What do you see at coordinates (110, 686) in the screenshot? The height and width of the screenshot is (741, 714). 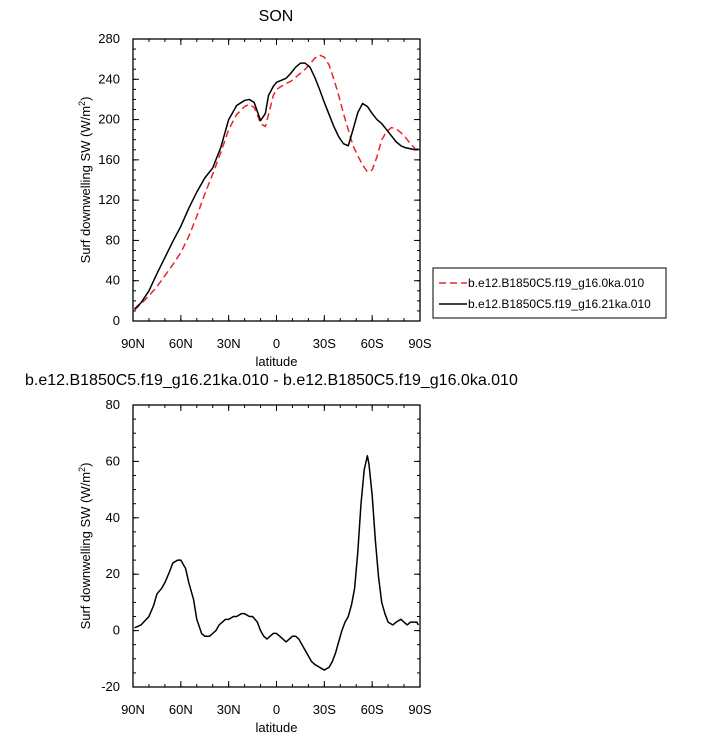 I see `y-tick-label: -20` at bounding box center [110, 686].